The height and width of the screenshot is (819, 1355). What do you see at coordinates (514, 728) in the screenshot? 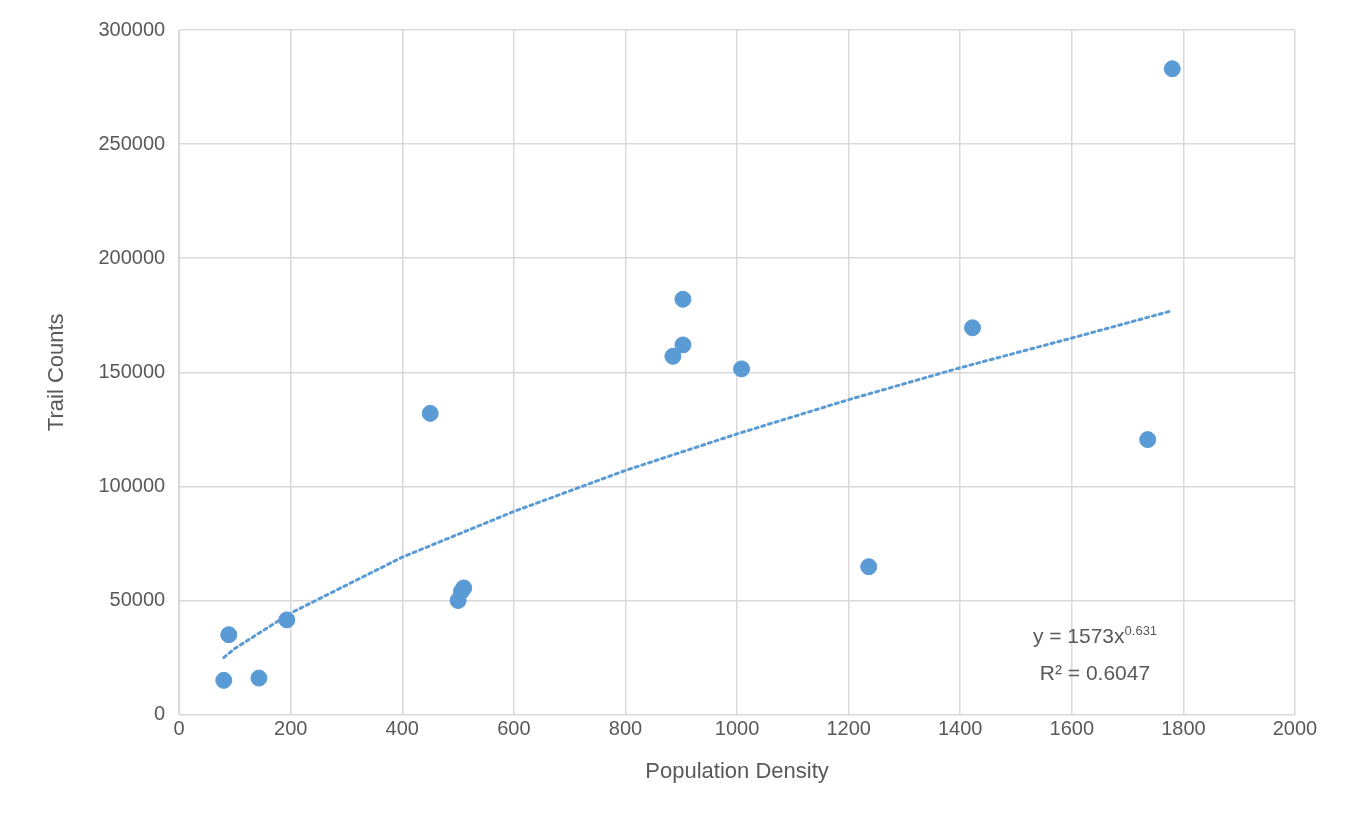
I see `x-tick-label: 600` at bounding box center [514, 728].